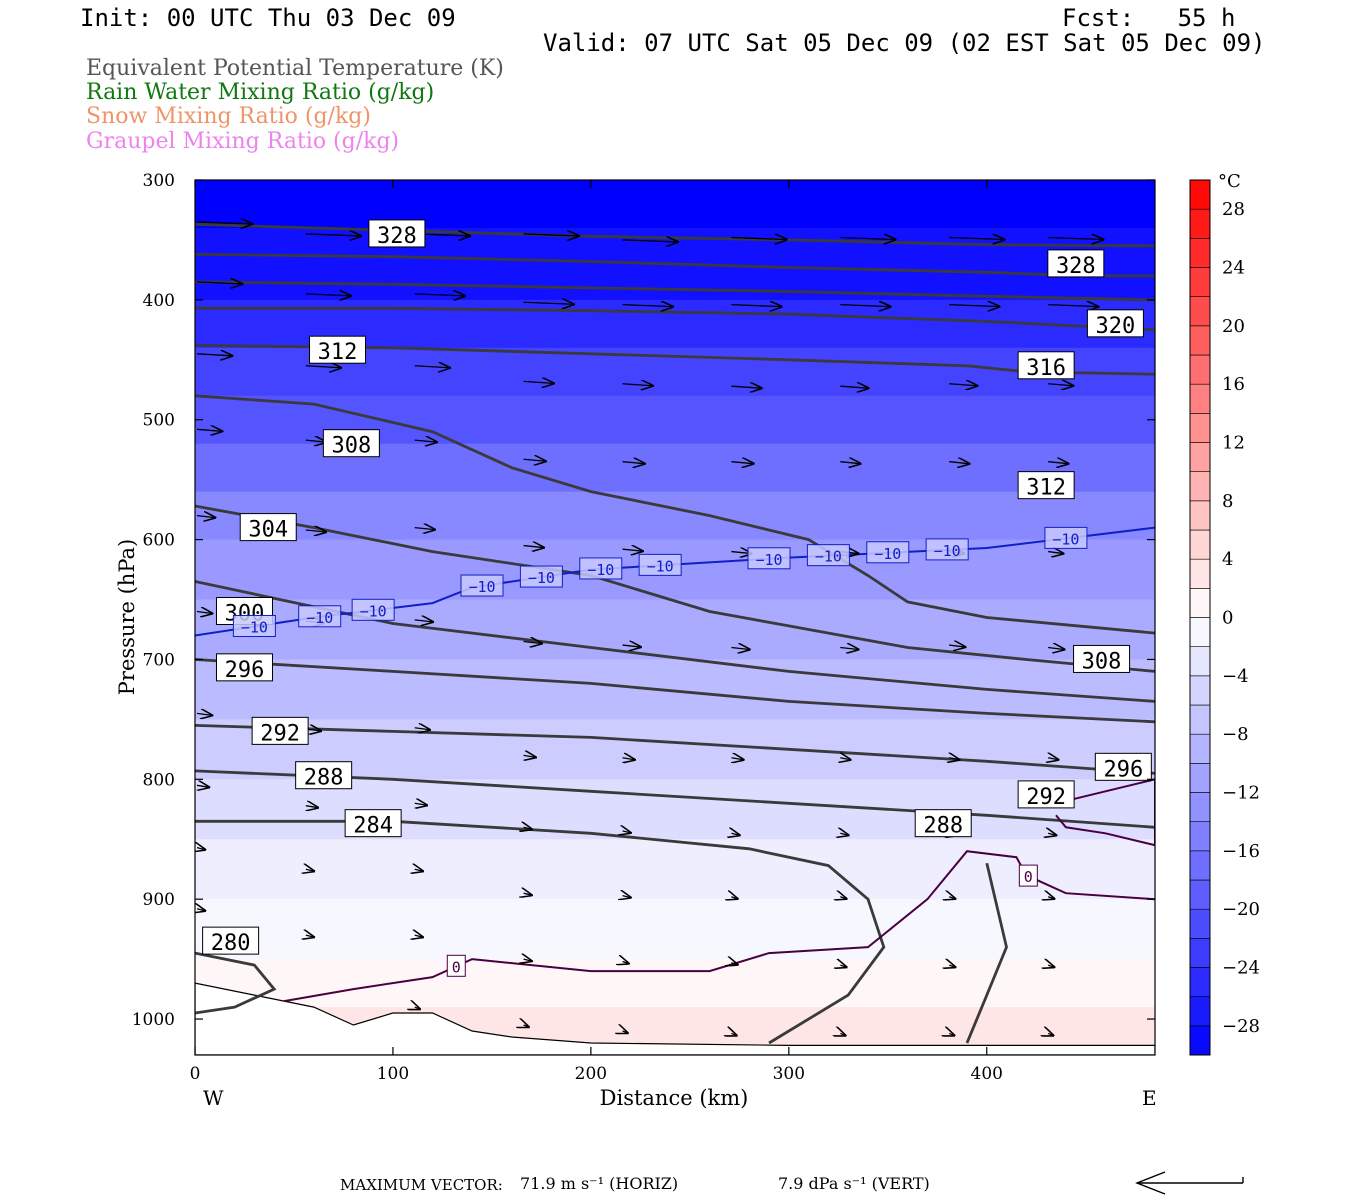 Image resolution: width=1350 pixels, height=1200 pixels. What do you see at coordinates (675, 1018) in the screenshot?
I see `terrain-surface` at bounding box center [675, 1018].